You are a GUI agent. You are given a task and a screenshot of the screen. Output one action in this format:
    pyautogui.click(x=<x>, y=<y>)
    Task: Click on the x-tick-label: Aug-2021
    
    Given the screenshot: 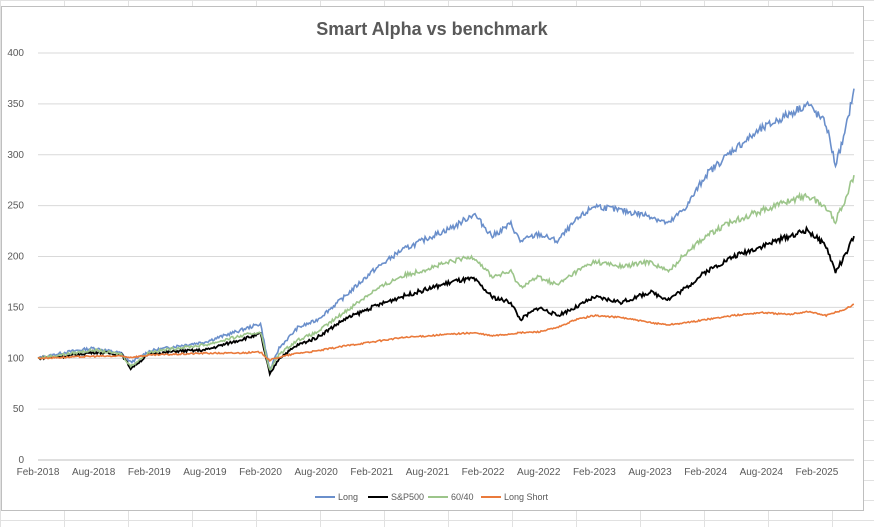 What is the action you would take?
    pyautogui.click(x=428, y=472)
    